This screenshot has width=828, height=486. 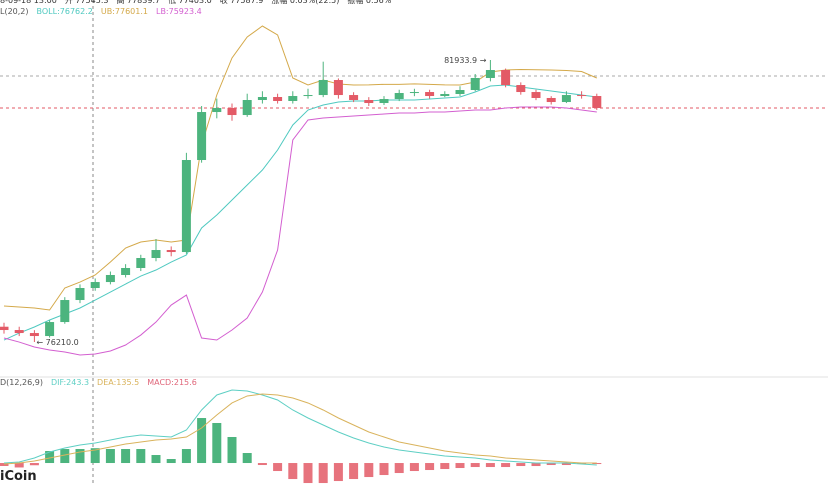 What do you see at coordinates (138, 2) in the screenshot?
I see `header-text: 高 77839.7` at bounding box center [138, 2].